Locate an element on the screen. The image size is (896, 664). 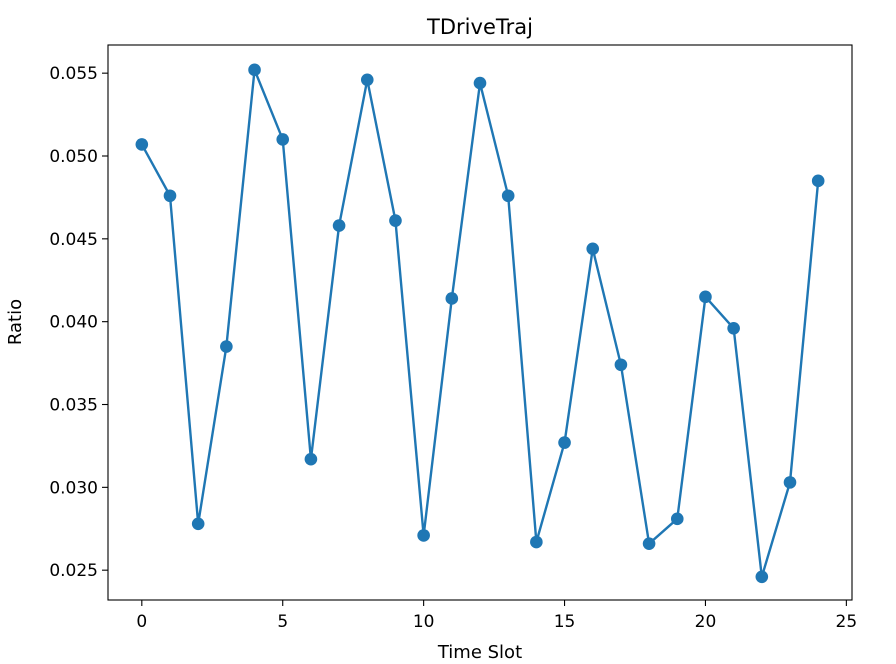
x-tick-label: 25 is located at coordinates (847, 622).